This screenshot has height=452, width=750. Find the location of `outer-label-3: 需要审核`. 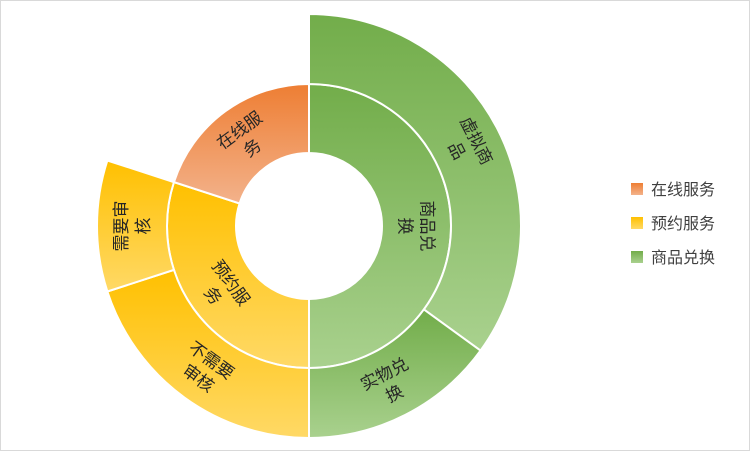

outer-label-3: 需要审核 is located at coordinates (133, 226).